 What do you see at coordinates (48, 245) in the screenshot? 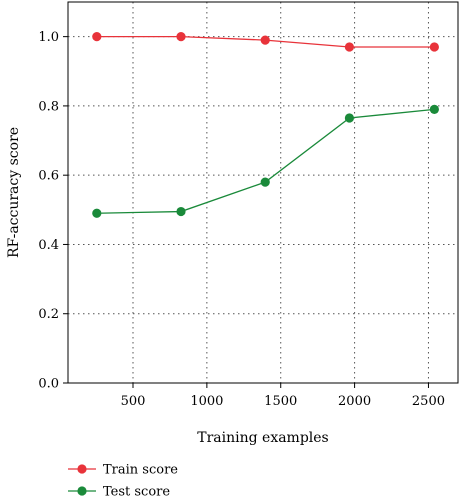
I see `y-tick-label: 0.4` at bounding box center [48, 245].